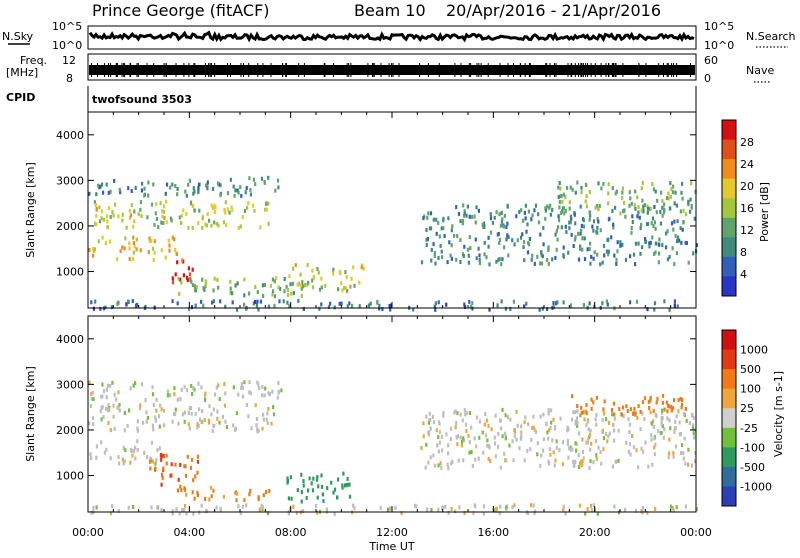 This screenshot has width=800, height=558. I want to click on y-tick-label: 3000, so click(70, 384).